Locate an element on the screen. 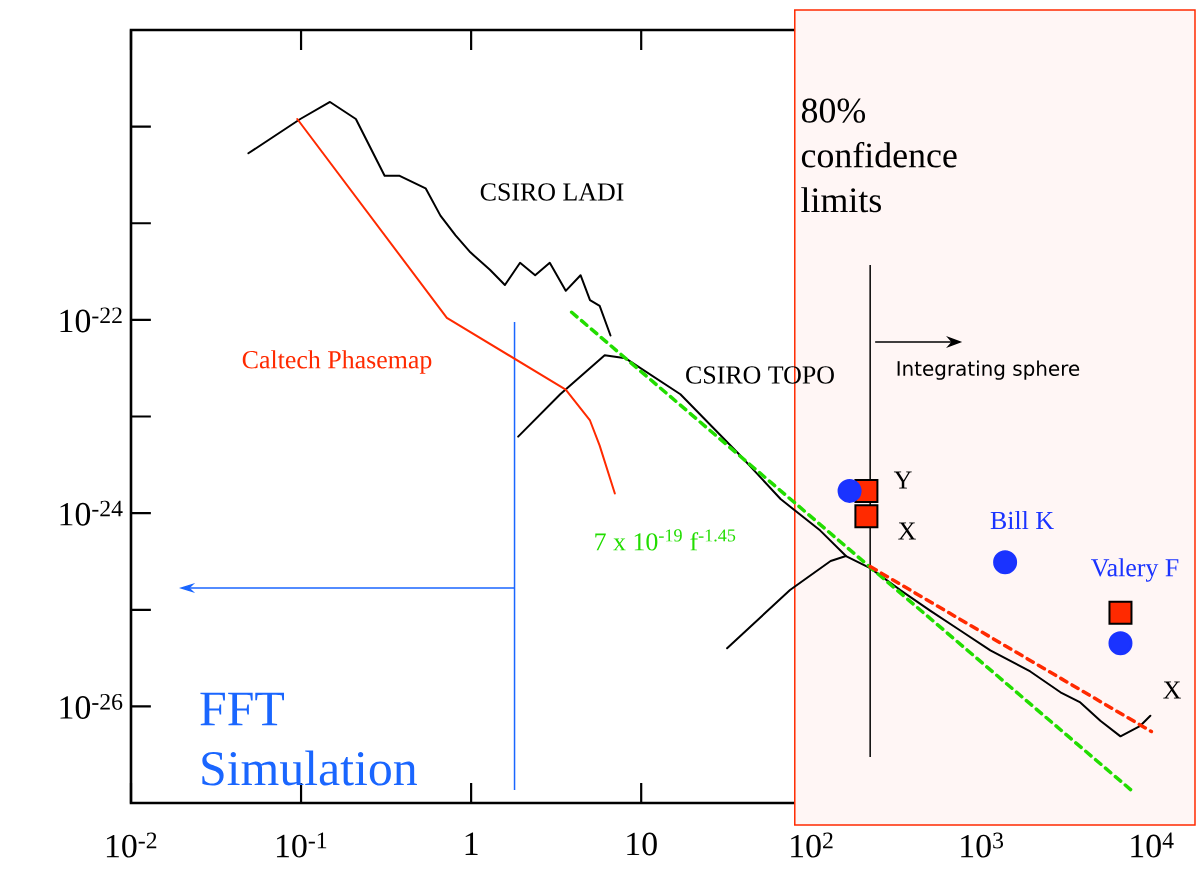 The height and width of the screenshot is (884, 1198). text: Valery F is located at coordinates (1135, 570).